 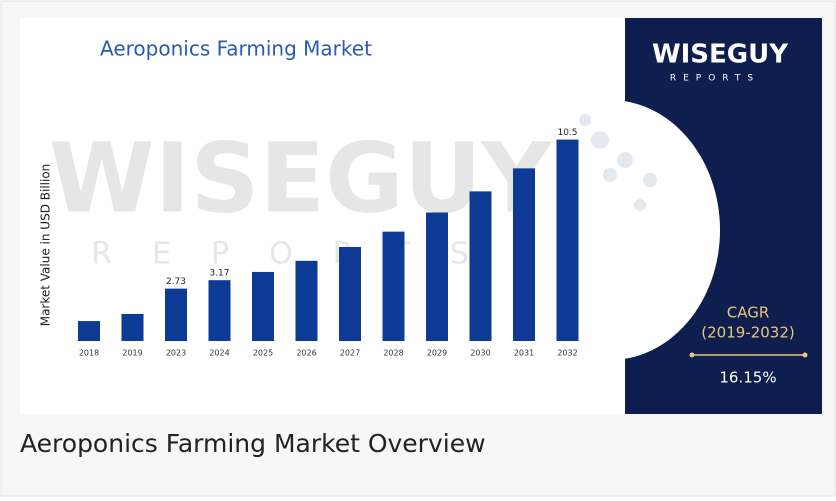 I want to click on x-tick-label: 2024, so click(x=219, y=353).